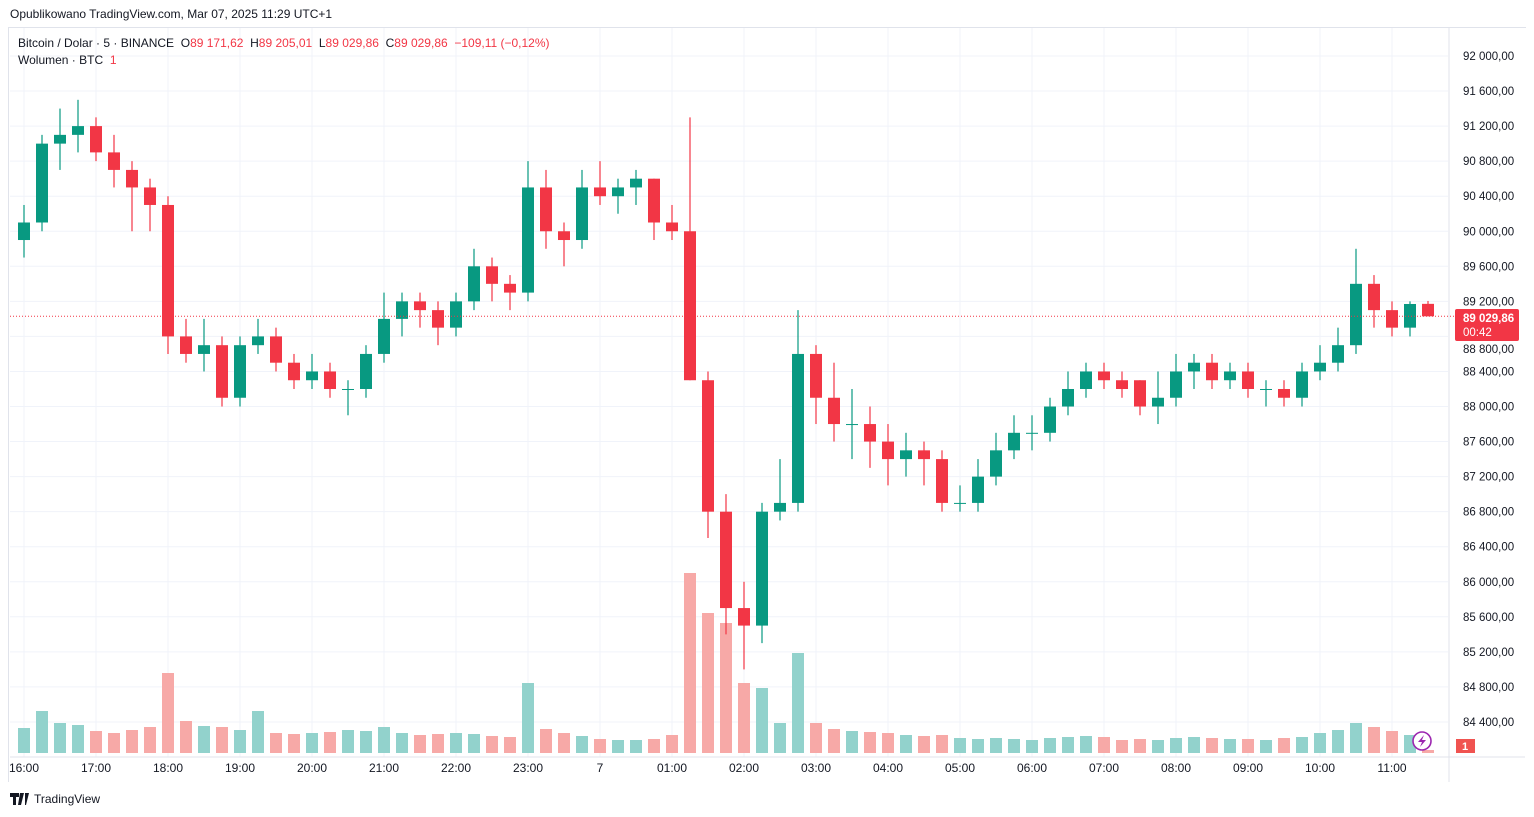  What do you see at coordinates (55, 799) in the screenshot?
I see `tradingview-logo: TradingView` at bounding box center [55, 799].